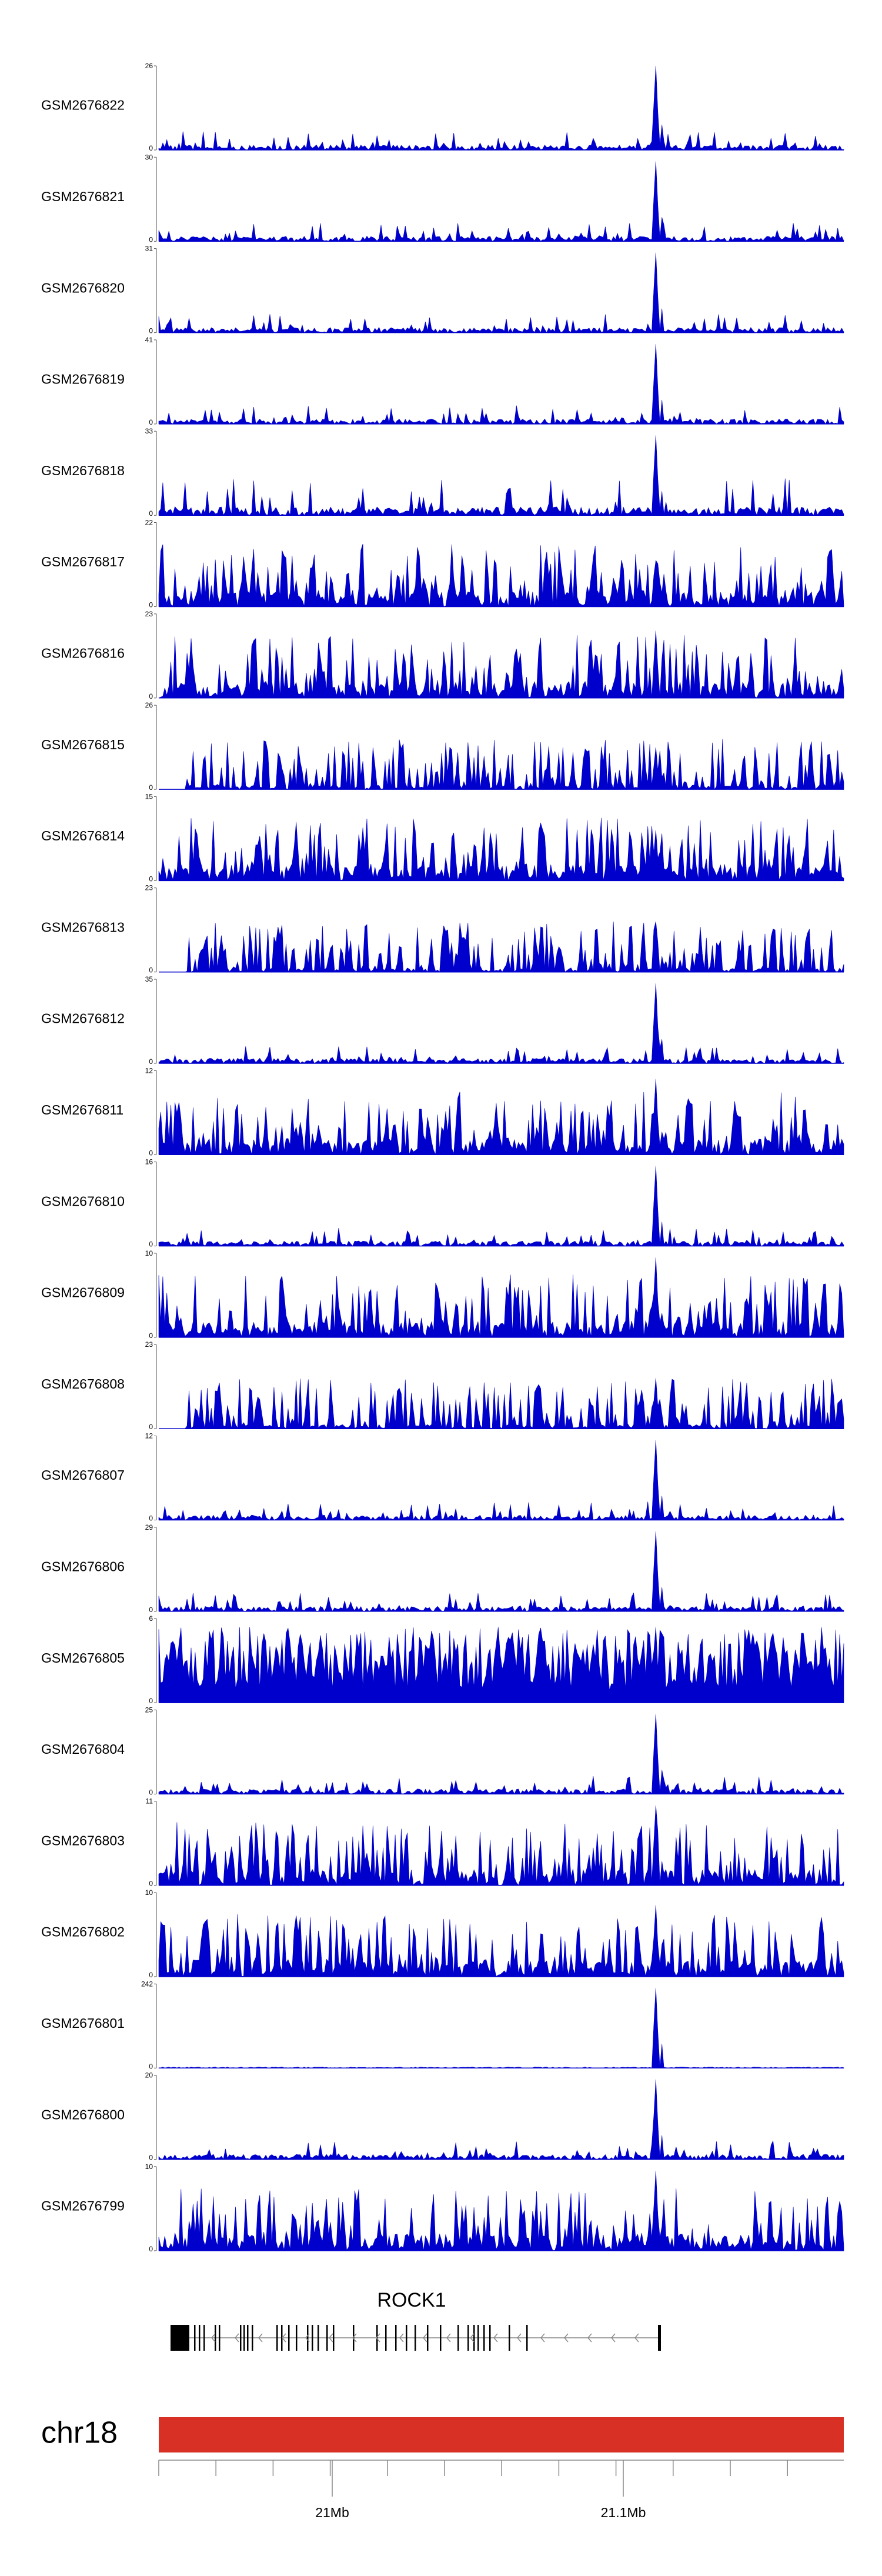 The image size is (882, 2576). I want to click on track-GSM2676804: GSM2676804 25 0, so click(442, 1751).